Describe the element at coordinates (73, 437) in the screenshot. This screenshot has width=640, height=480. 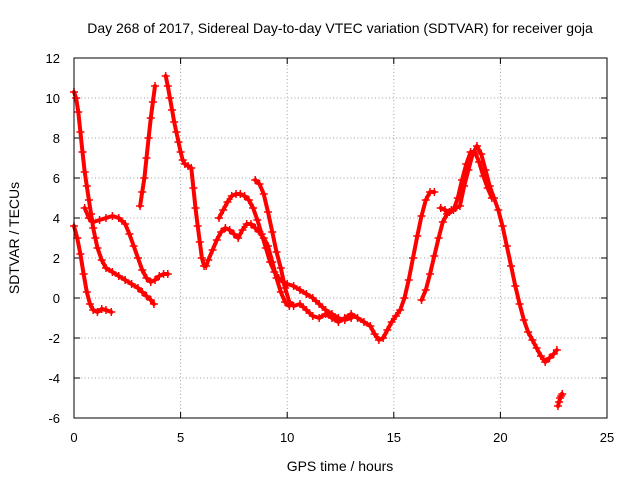
I see `x-tick-label: 0` at that location.